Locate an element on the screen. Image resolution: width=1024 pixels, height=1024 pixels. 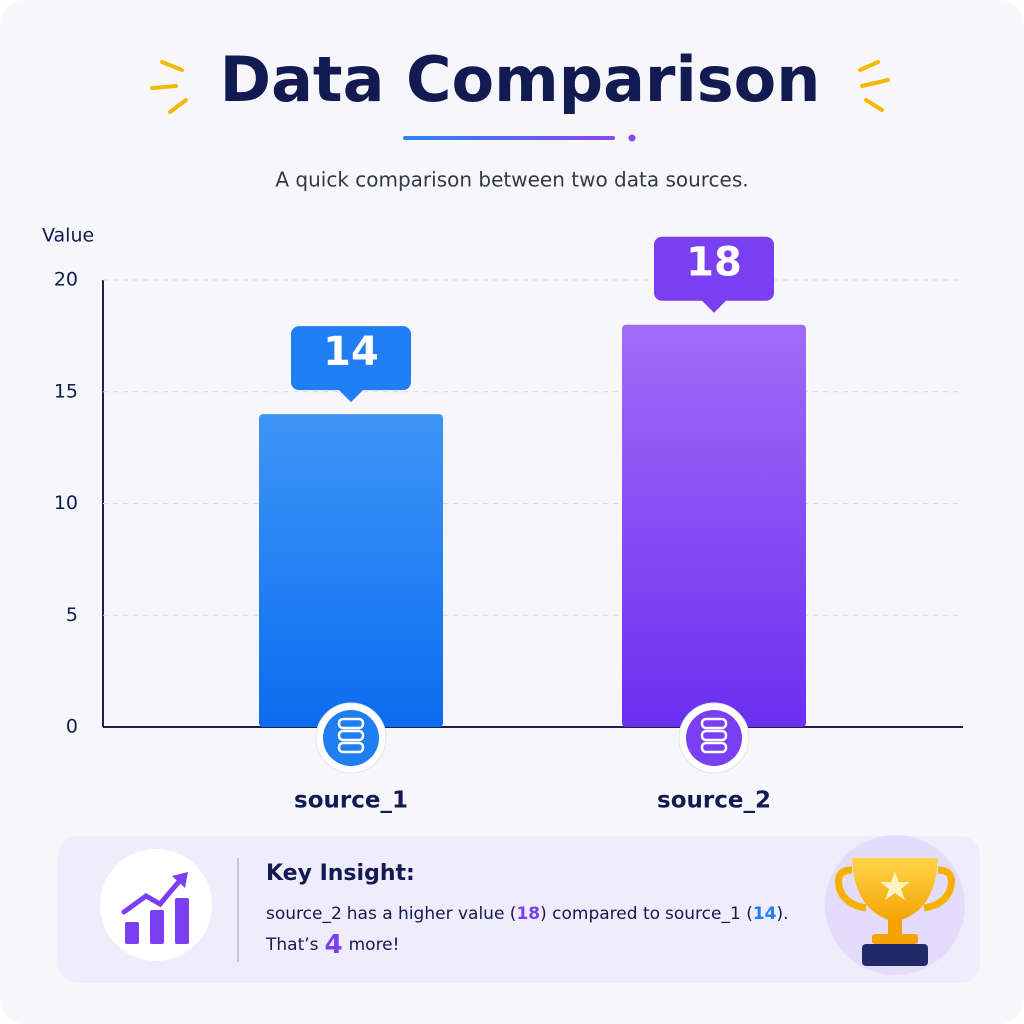
value-label: 18 is located at coordinates (714, 263).